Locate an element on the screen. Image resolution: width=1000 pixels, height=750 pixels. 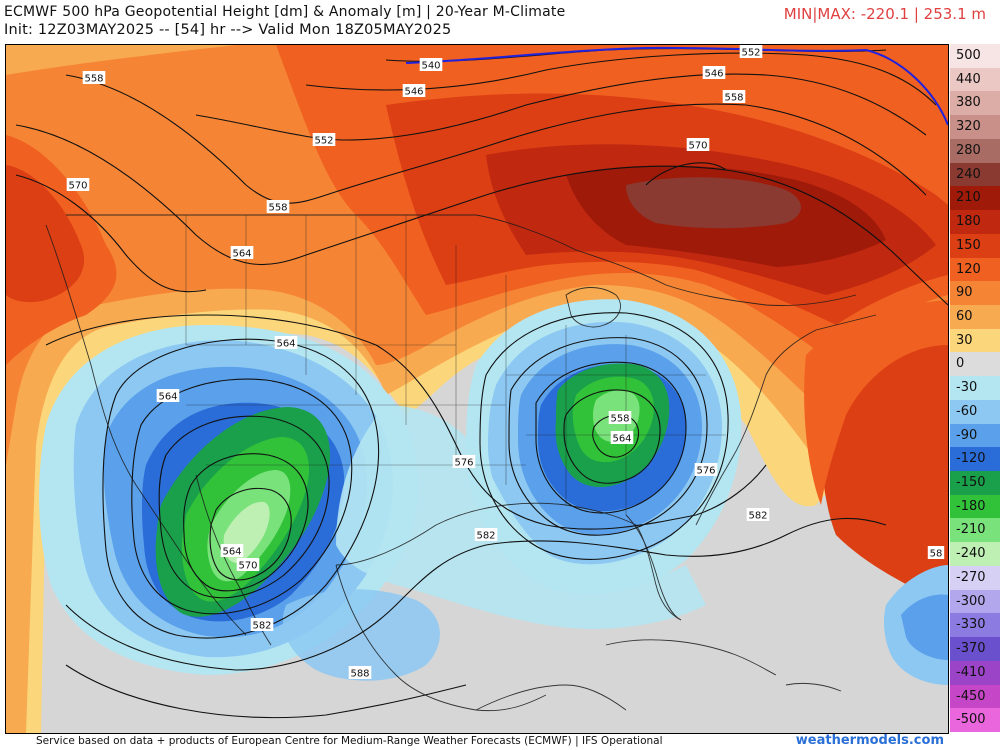
colorbar-label: -180 is located at coordinates (971, 506).